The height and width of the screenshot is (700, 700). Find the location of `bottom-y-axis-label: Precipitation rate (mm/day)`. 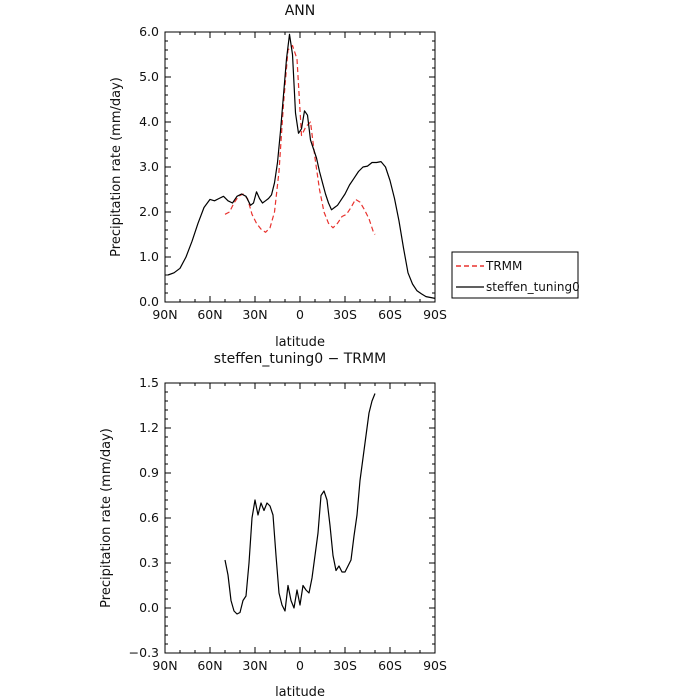

bottom-y-axis-label: Precipitation rate (mm/day) is located at coordinates (106, 518).